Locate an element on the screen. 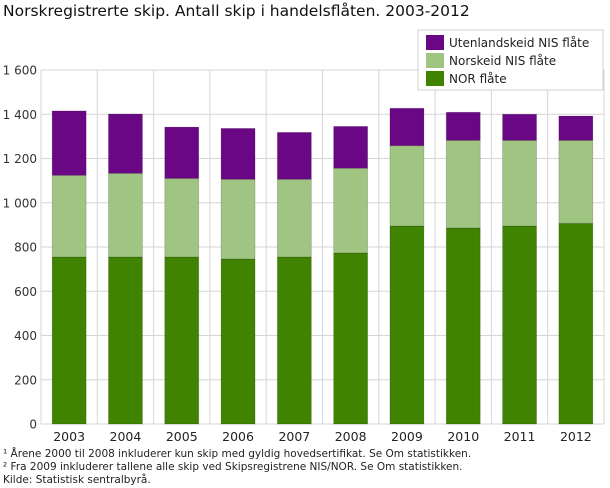  legend-label: NOR flåte is located at coordinates (478, 79).